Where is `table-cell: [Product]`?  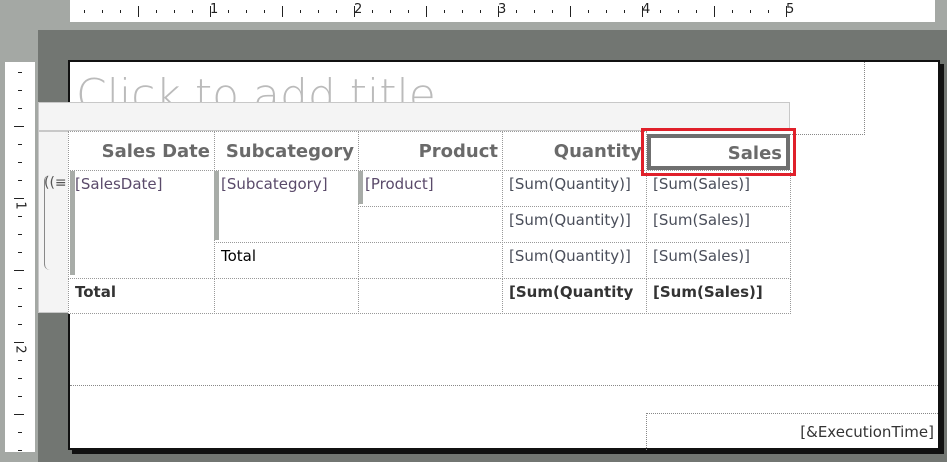 table-cell: [Product] is located at coordinates (430, 188).